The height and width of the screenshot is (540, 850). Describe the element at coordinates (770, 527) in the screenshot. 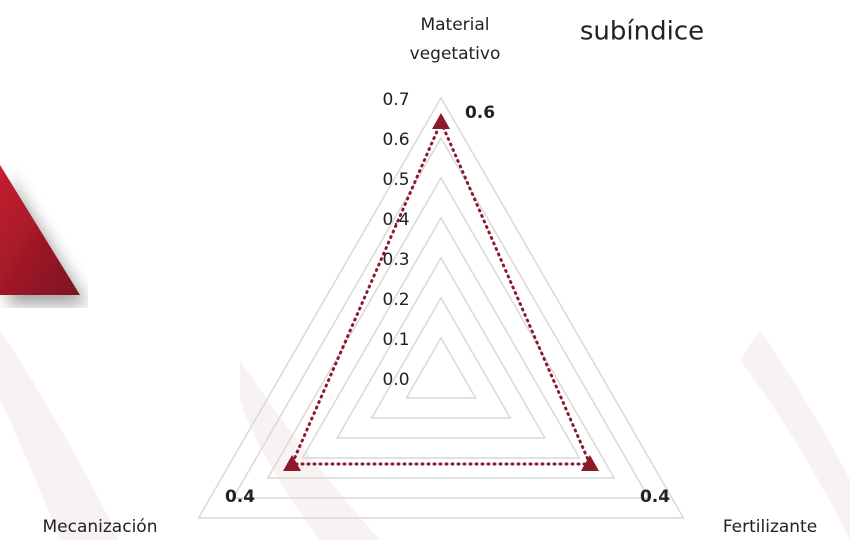

I see `axis-label: Fertilizante` at that location.